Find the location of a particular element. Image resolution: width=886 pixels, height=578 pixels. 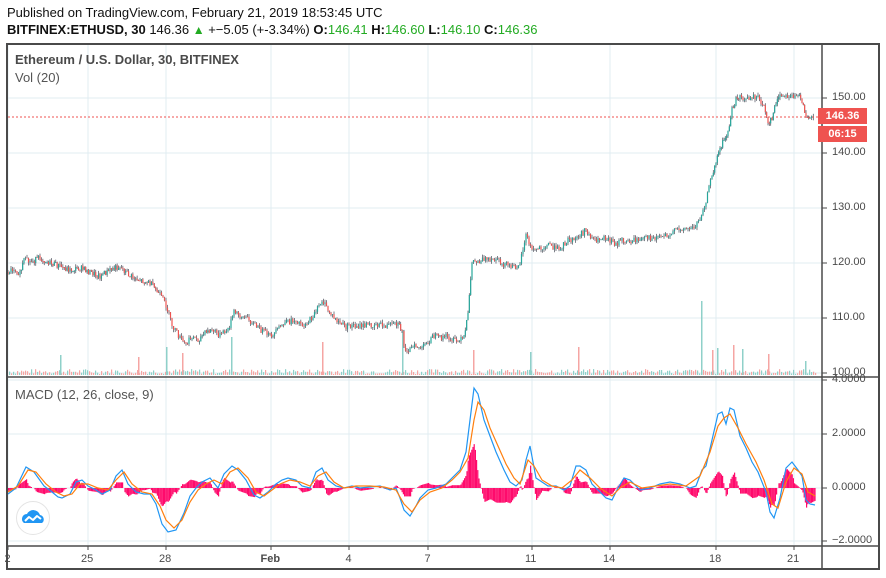

volume-bars is located at coordinates (413, 338).